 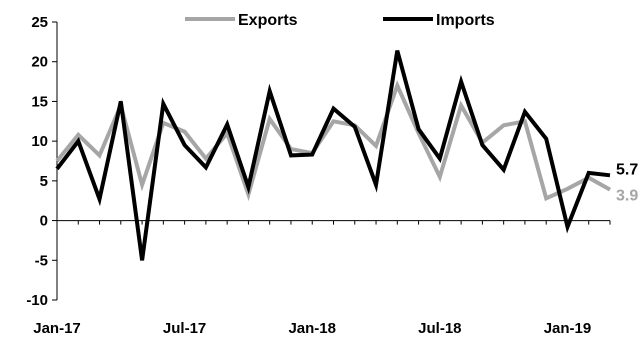 What do you see at coordinates (37, 300) in the screenshot?
I see `y-tick-label: -10` at bounding box center [37, 300].